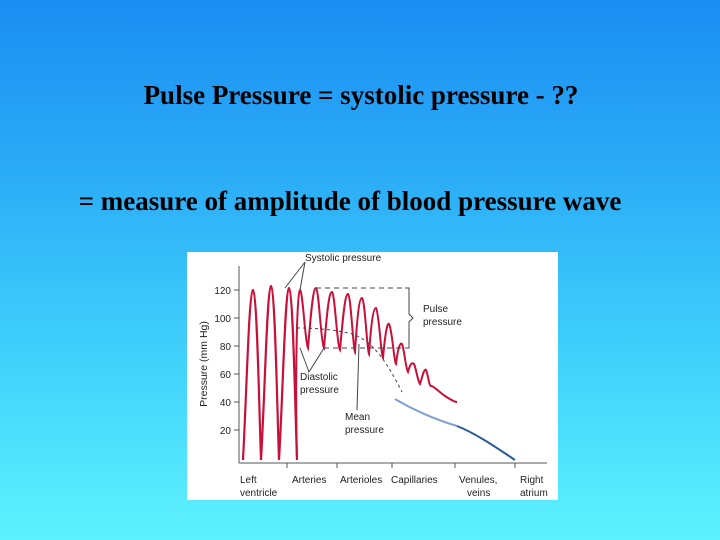 The image size is (720, 540). I want to click on mean-label-line2: pressure, so click(364, 430).